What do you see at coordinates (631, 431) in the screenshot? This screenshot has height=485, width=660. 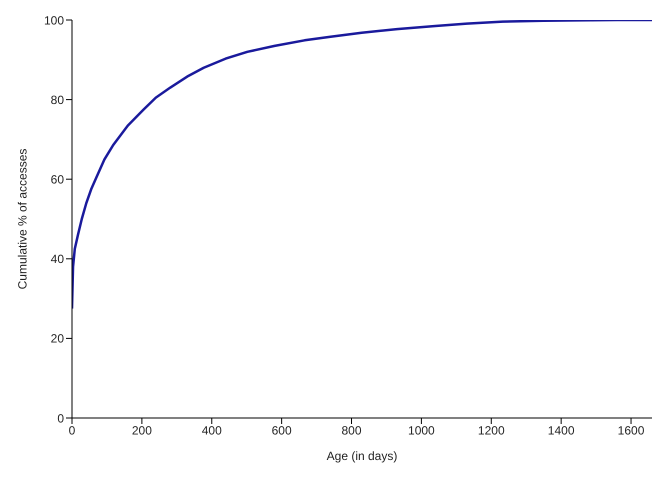 I see `x-tick-label: 1600` at bounding box center [631, 431].